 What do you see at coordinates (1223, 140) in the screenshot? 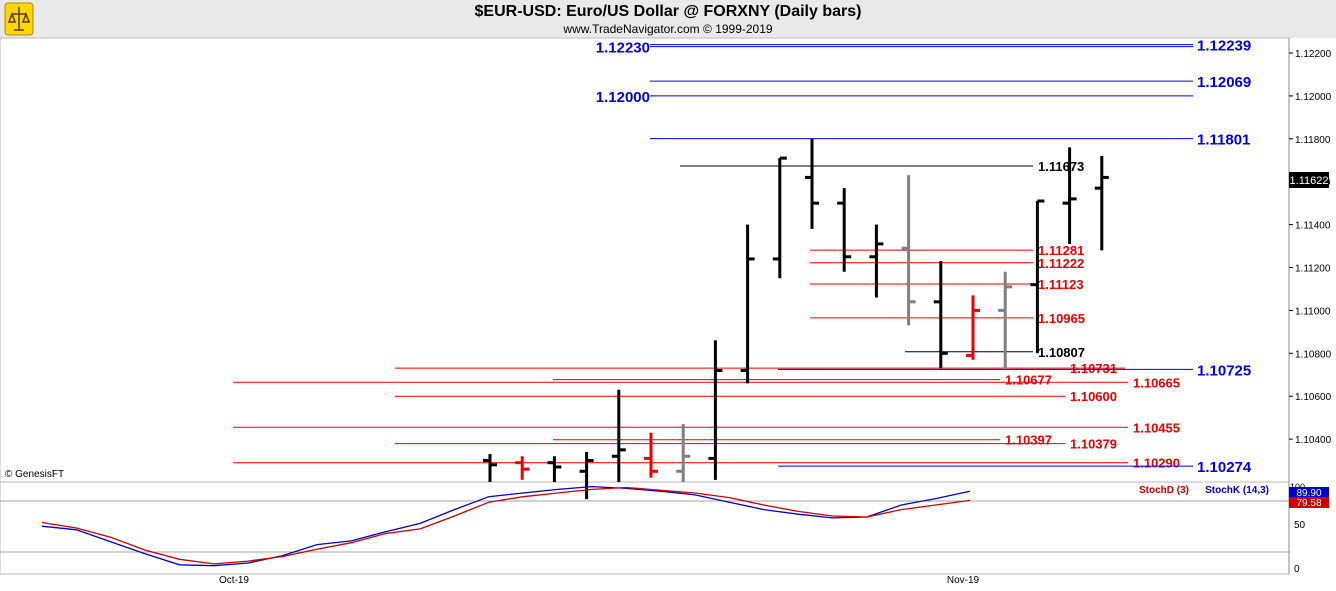
I see `level-label-1.11801: 1.11801` at bounding box center [1223, 140].